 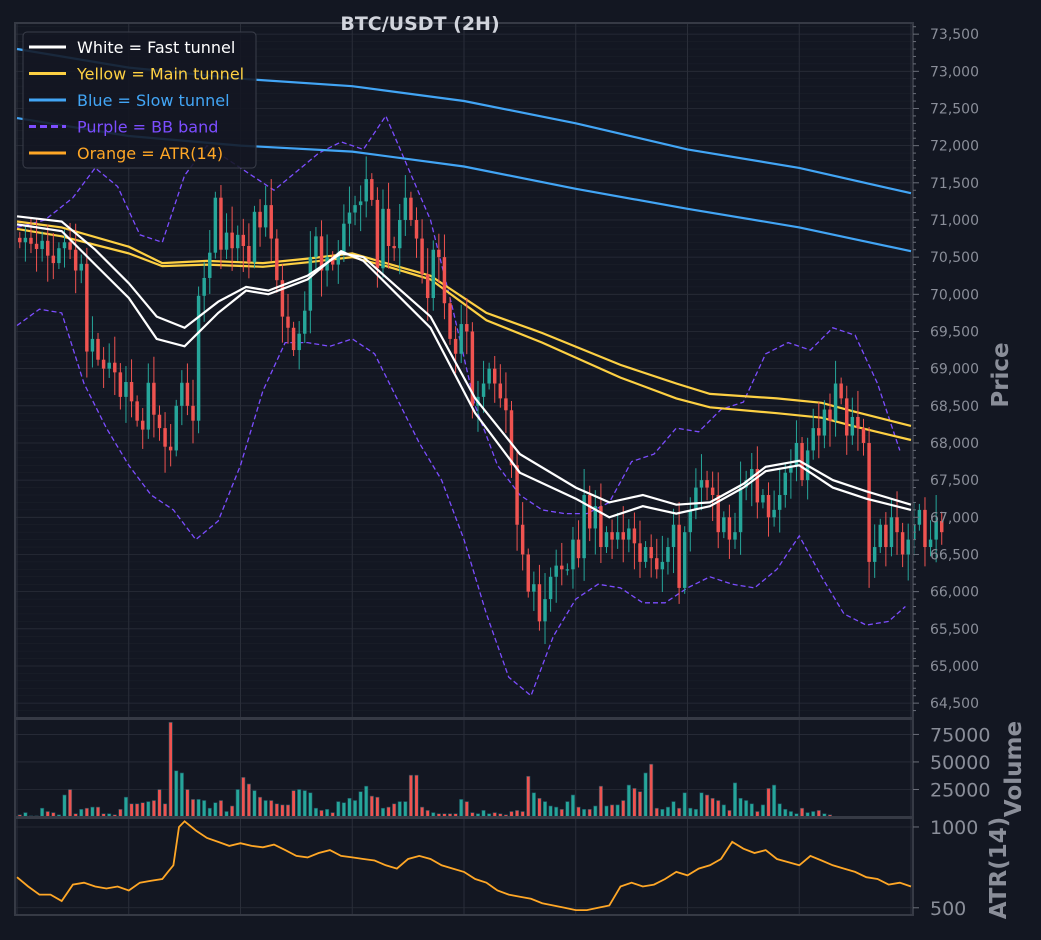 What do you see at coordinates (954, 518) in the screenshot?
I see `price-tick-label: 67,000` at bounding box center [954, 518].